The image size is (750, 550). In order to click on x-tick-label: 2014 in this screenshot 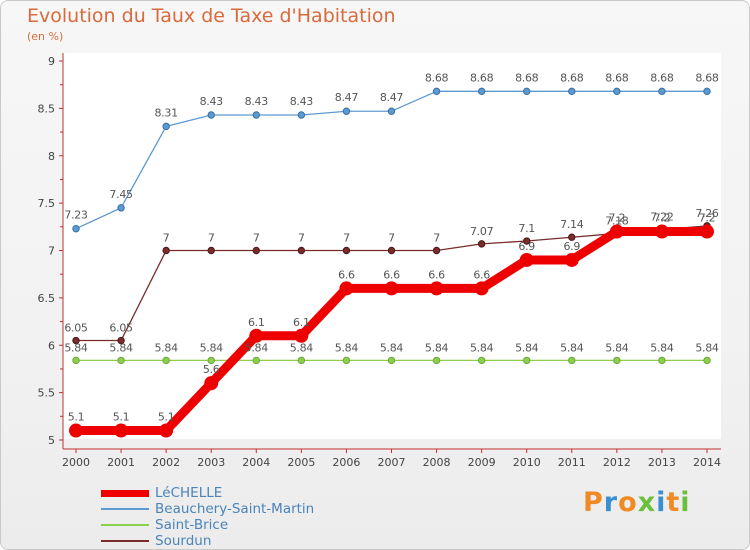, I will do `click(707, 462)`.